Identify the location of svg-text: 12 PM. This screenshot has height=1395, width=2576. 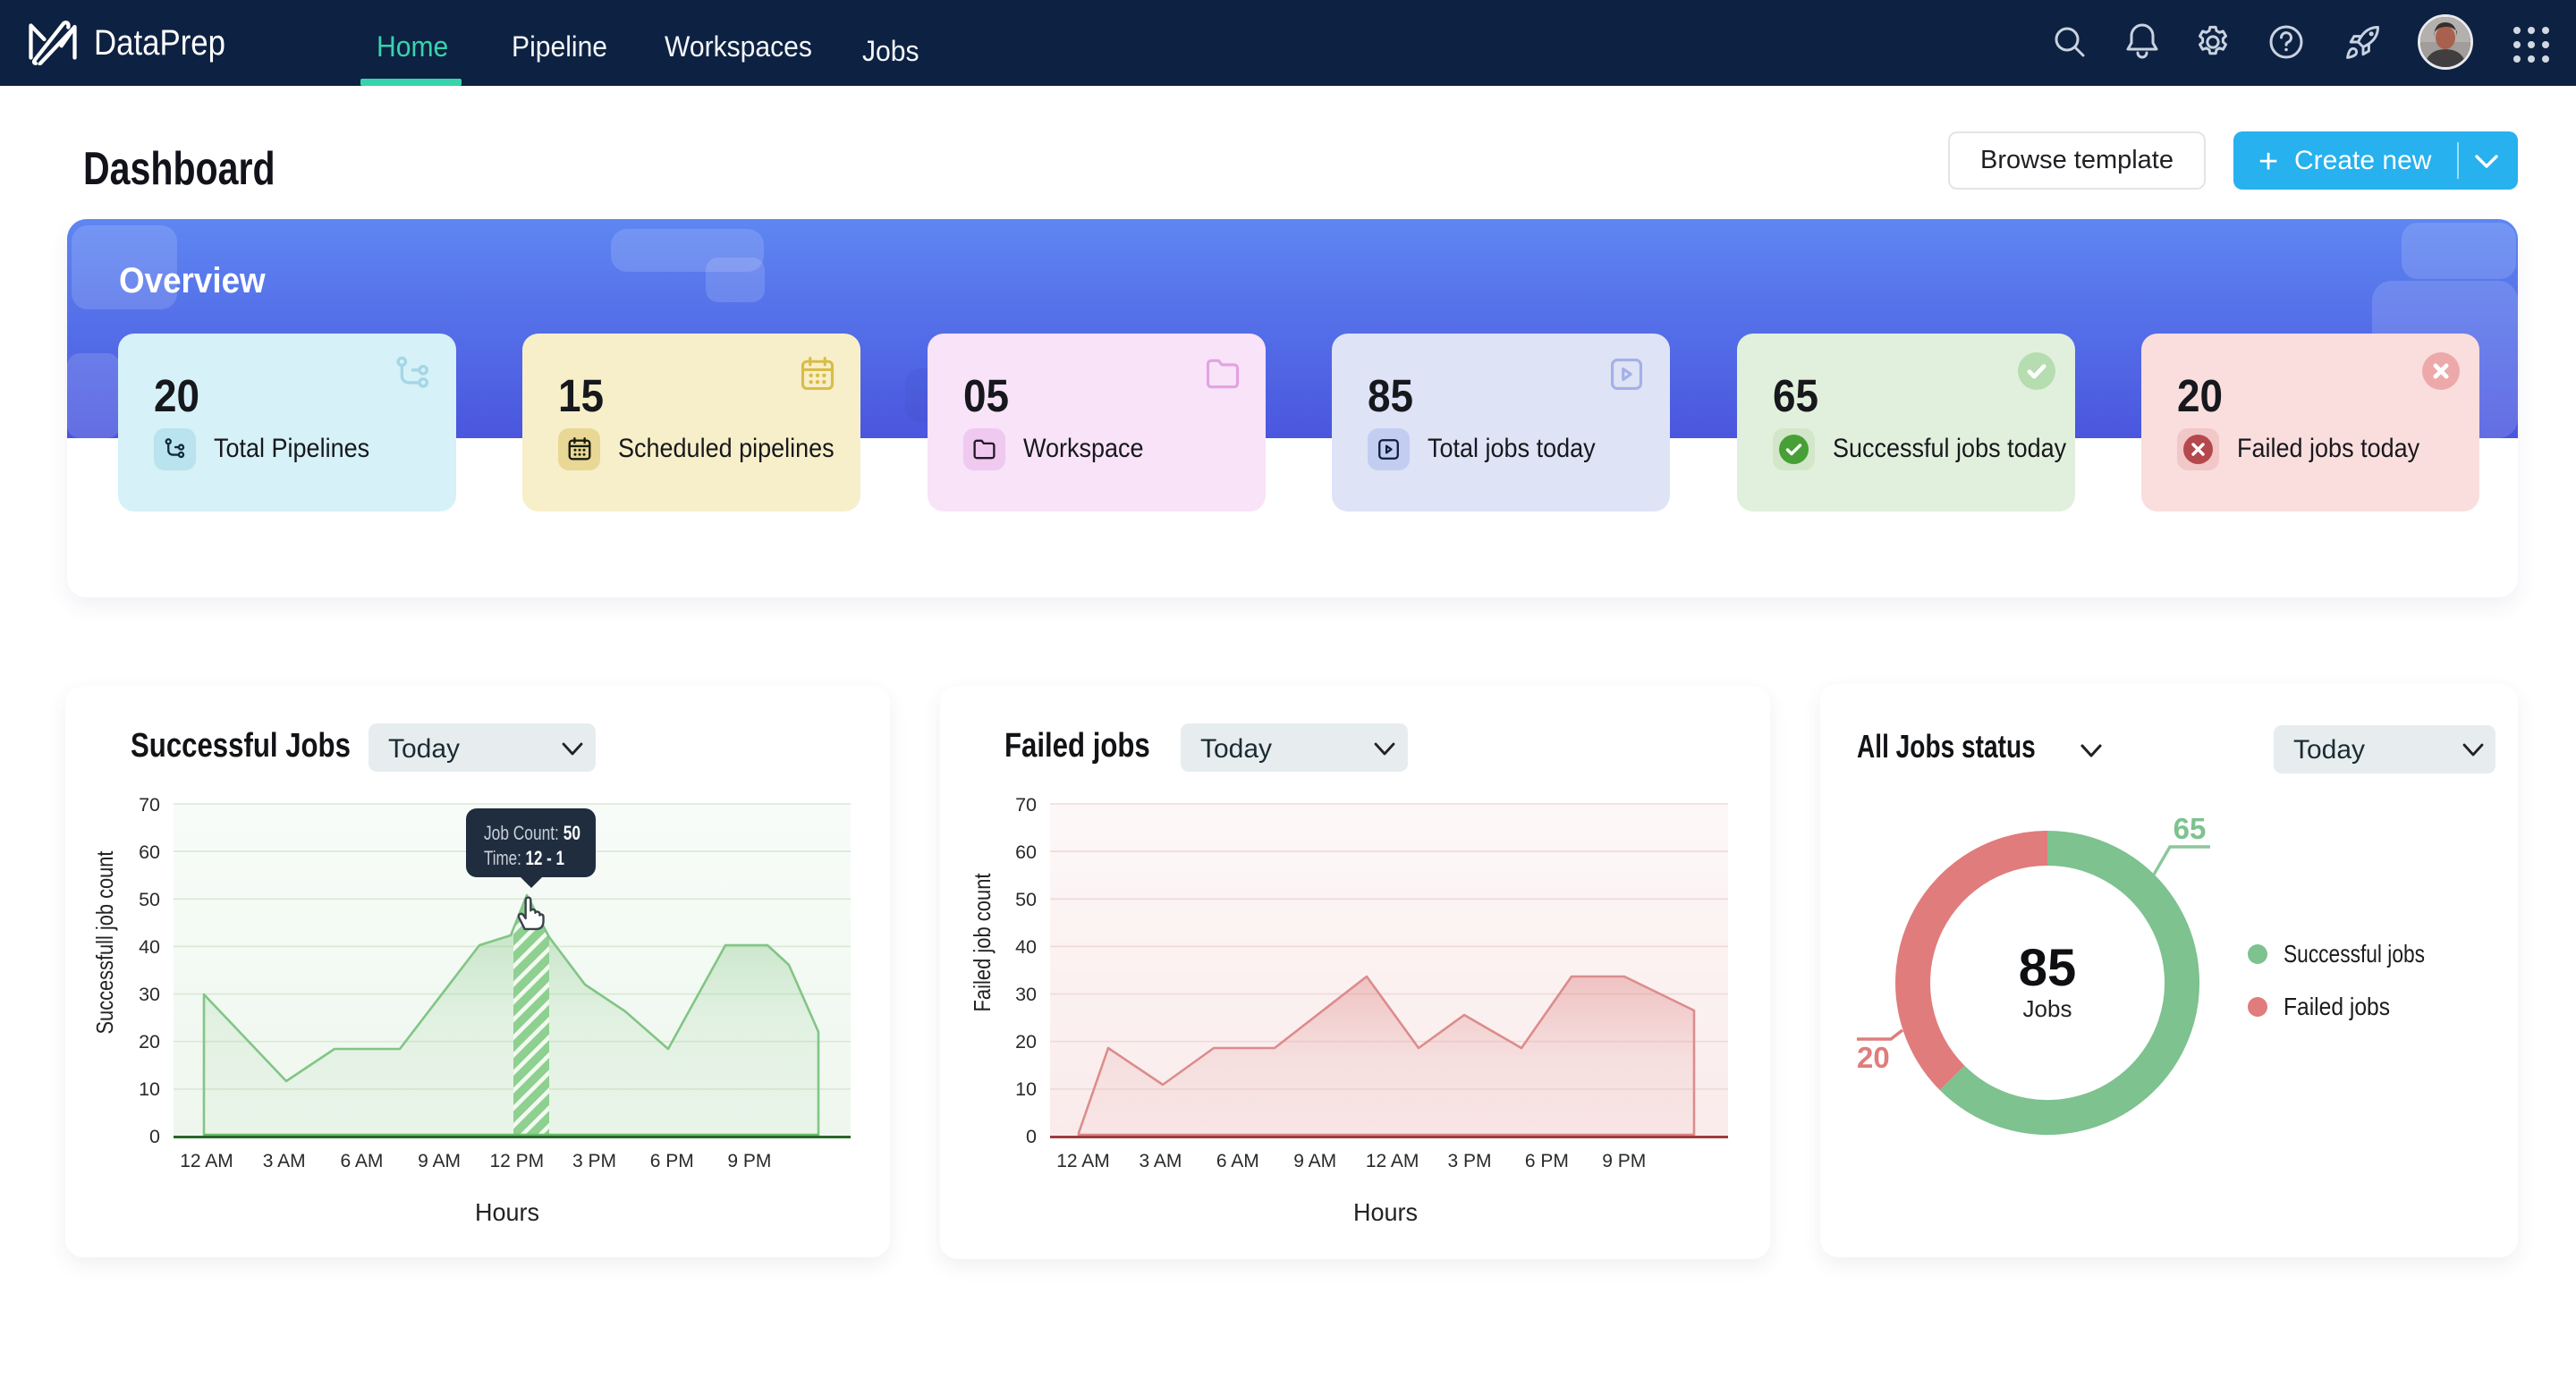
(516, 1161).